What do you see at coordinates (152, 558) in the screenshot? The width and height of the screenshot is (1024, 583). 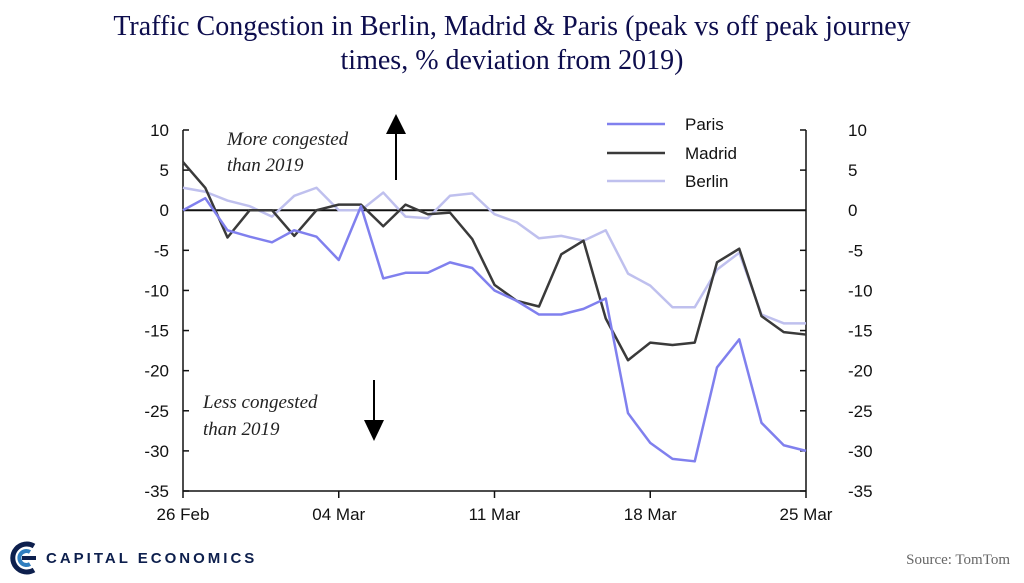 I see `brand-name: CAPITAL ECONOMICS` at bounding box center [152, 558].